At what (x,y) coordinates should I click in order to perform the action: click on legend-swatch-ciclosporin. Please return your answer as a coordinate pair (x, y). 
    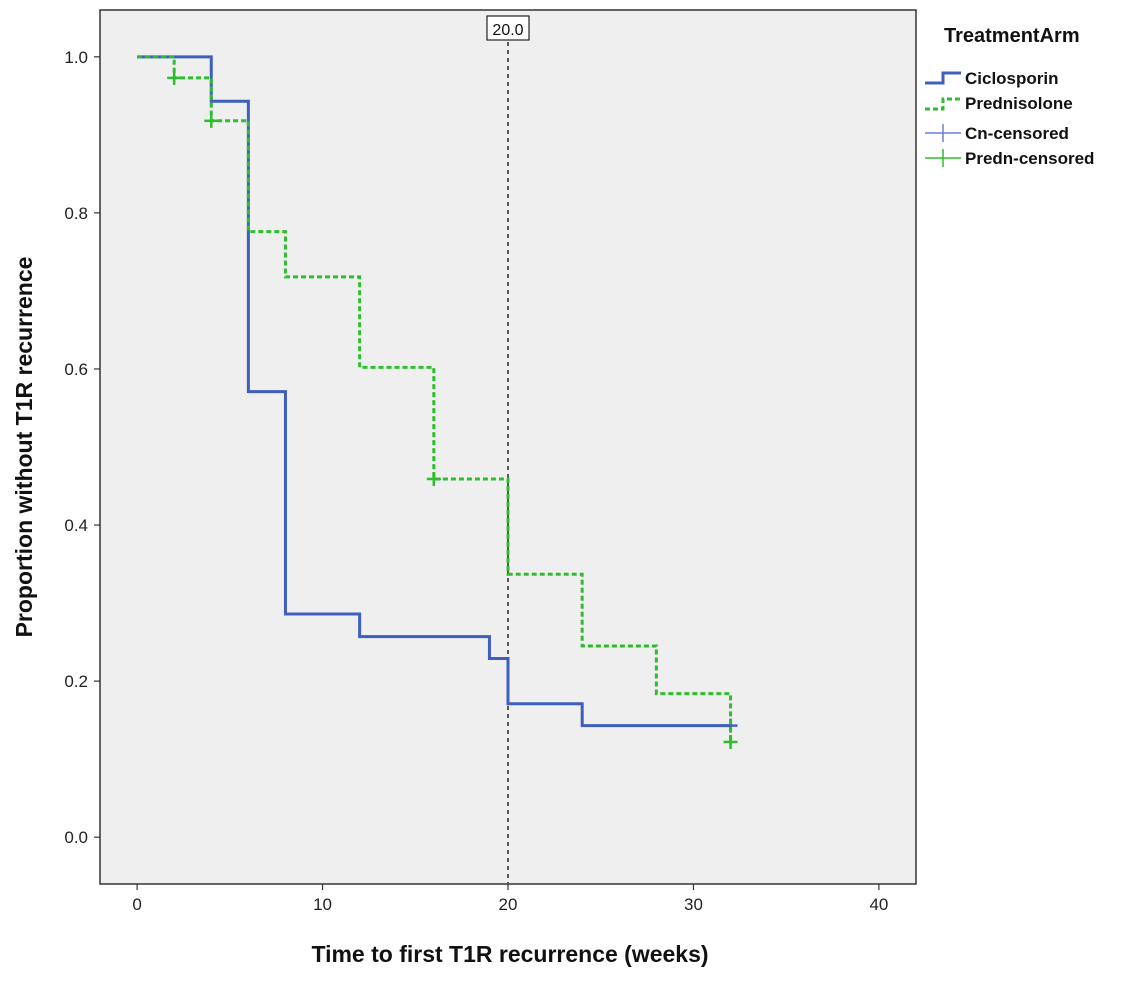
    Looking at the image, I should click on (943, 78).